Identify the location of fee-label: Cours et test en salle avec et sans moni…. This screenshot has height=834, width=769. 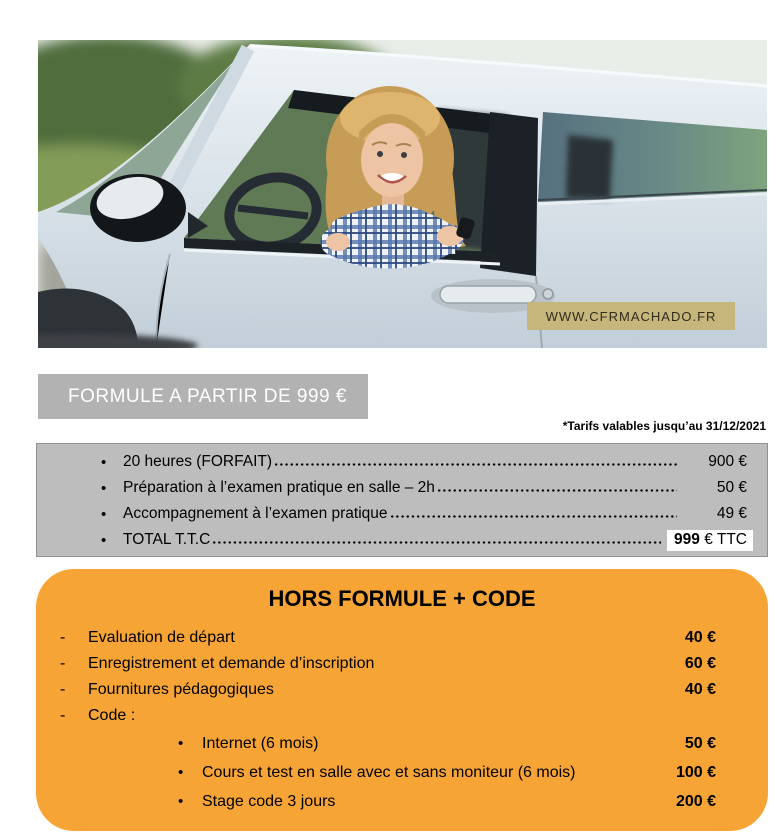
(389, 772).